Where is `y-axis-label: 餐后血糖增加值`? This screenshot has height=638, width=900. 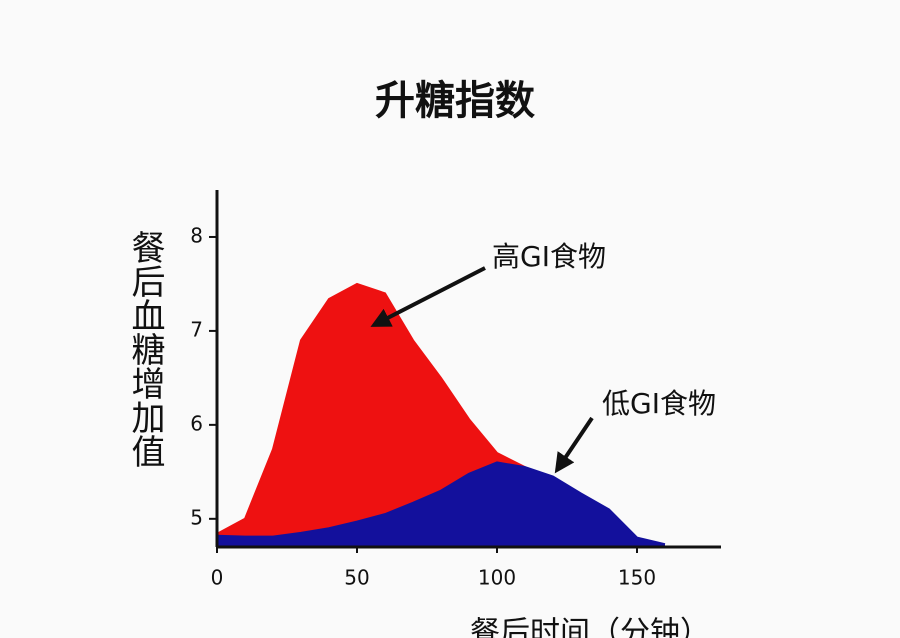 y-axis-label: 餐后血糖增加值 is located at coordinates (145, 349).